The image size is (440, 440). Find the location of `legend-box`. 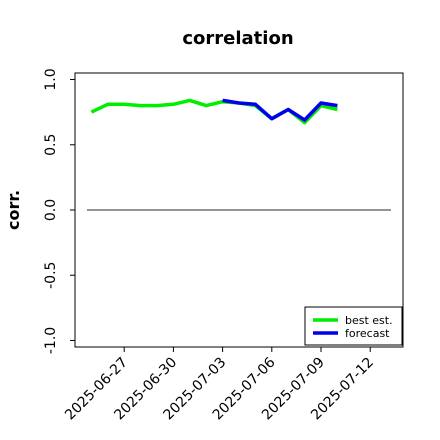

legend-box is located at coordinates (353, 326).